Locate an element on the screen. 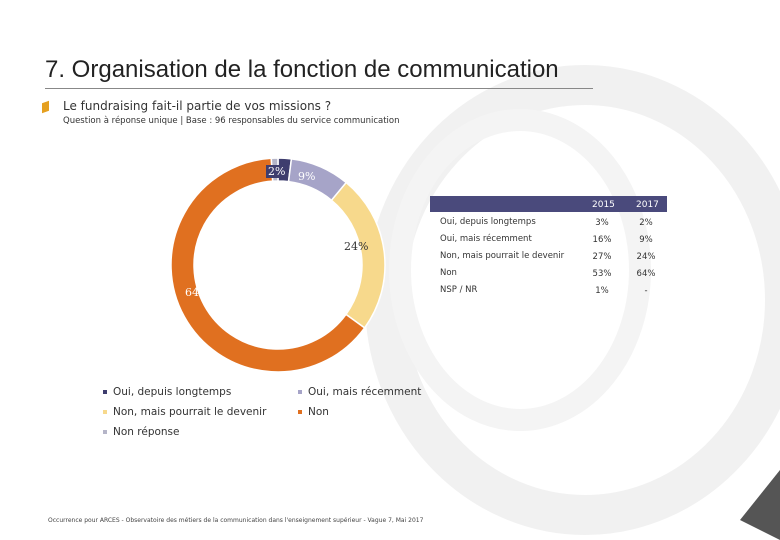 This screenshot has width=780, height=540. table-header is located at coordinates (548, 204).